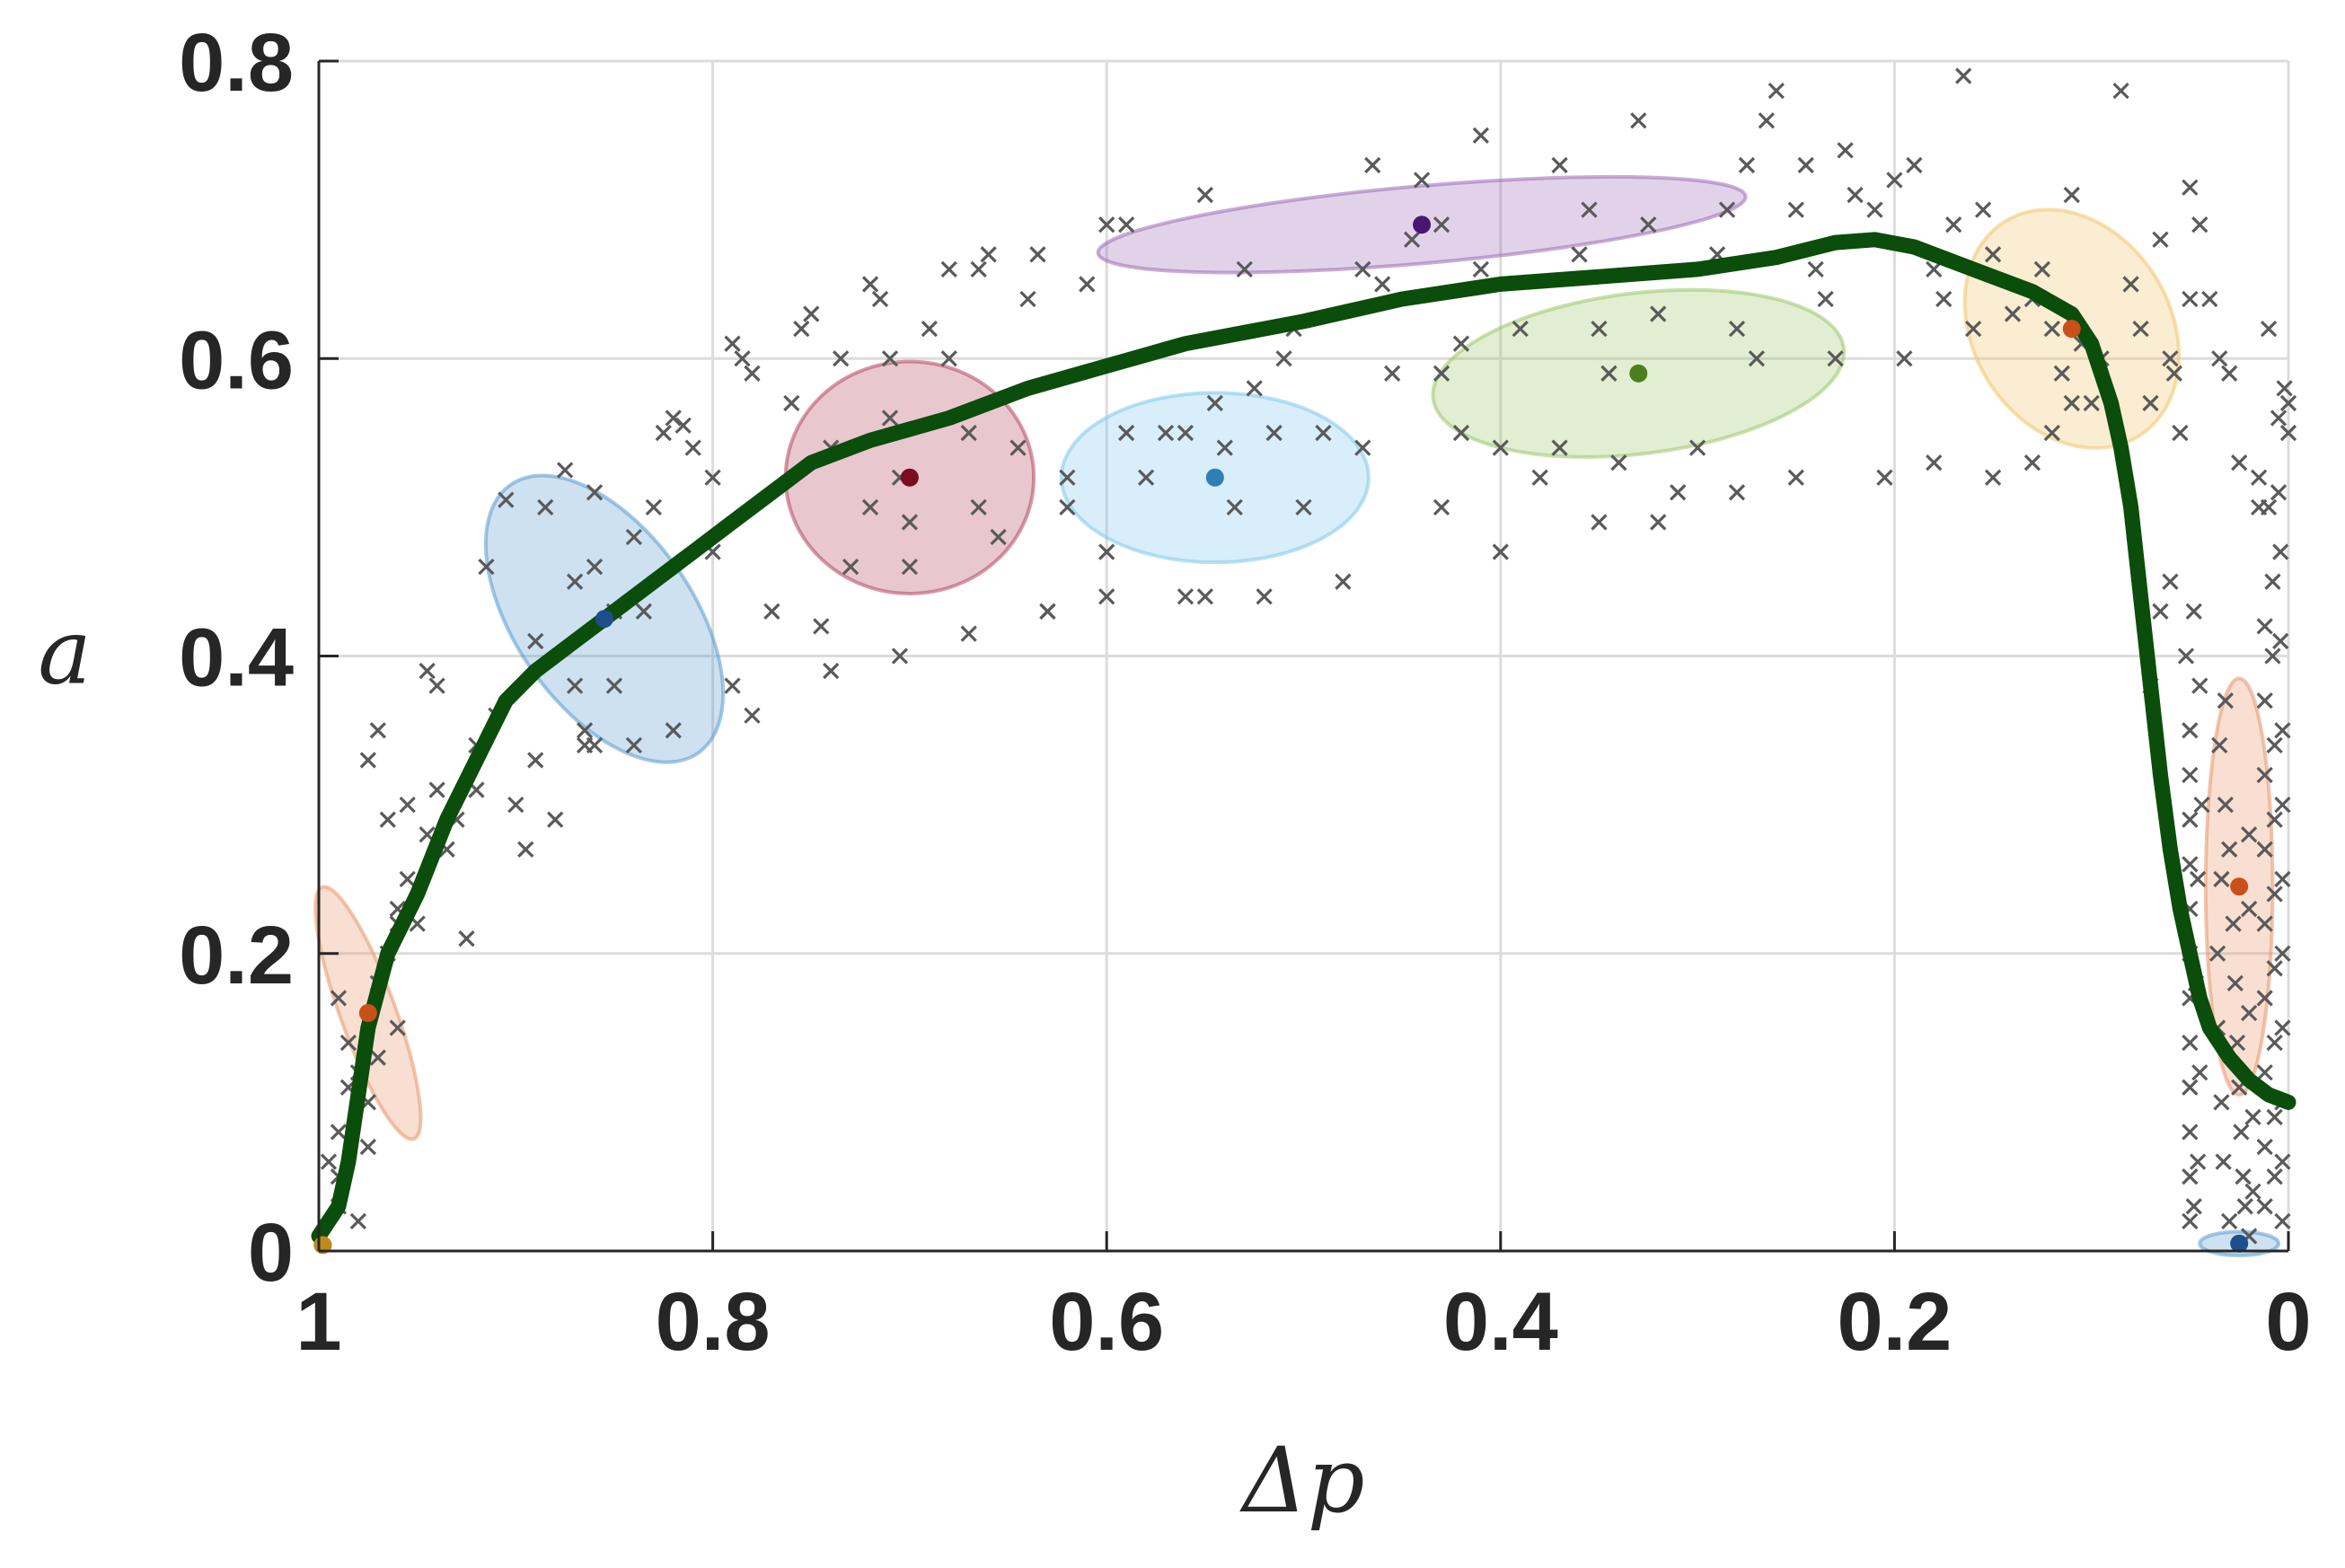  Describe the element at coordinates (237, 63) in the screenshot. I see `y-tick-label: 0.8` at that location.